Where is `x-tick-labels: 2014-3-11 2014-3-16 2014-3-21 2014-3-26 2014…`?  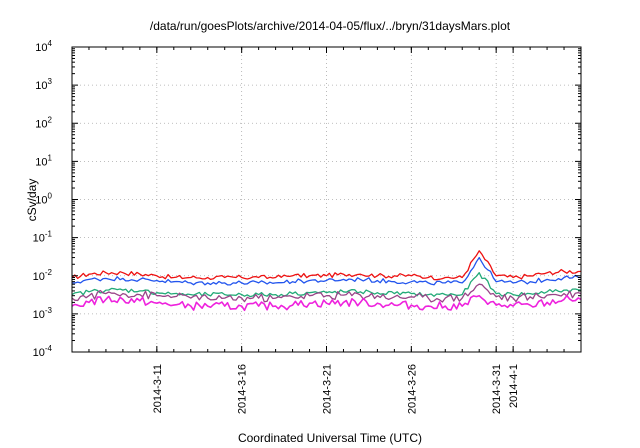
x-tick-labels: 2014-3-11 2014-3-16 2014-3-21 2014-3-26 2014… is located at coordinates (336, 389).